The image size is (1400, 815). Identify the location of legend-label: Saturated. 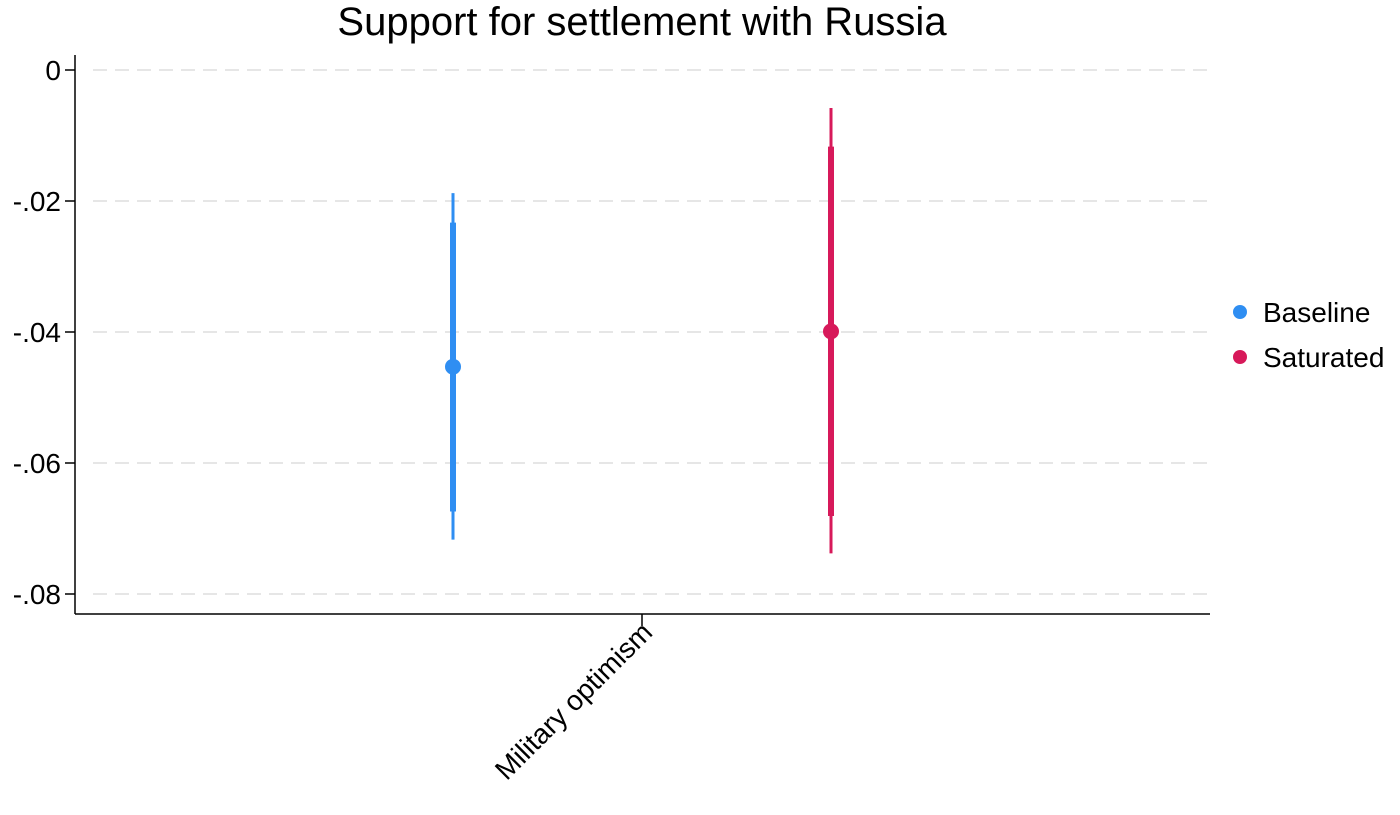
(1323, 357).